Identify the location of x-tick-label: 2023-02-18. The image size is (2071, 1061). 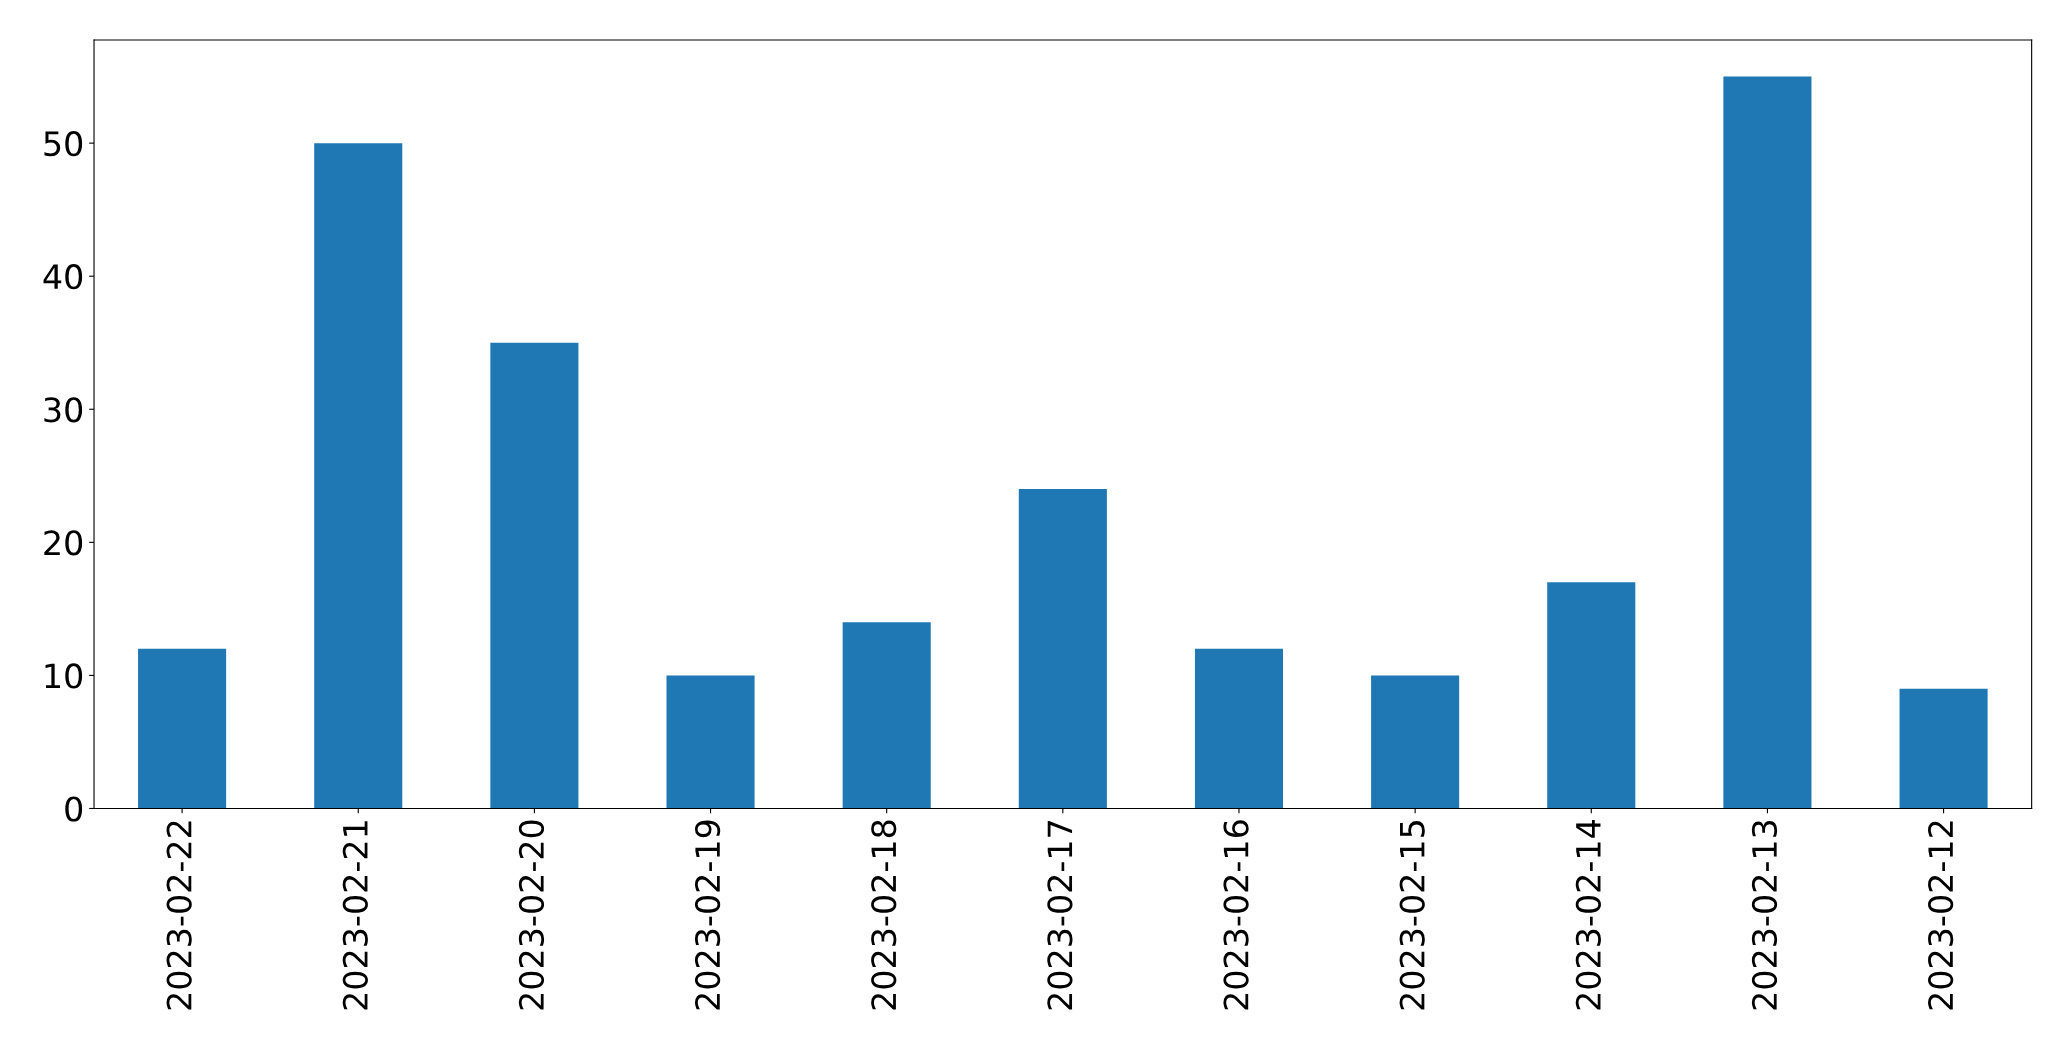
(884, 915).